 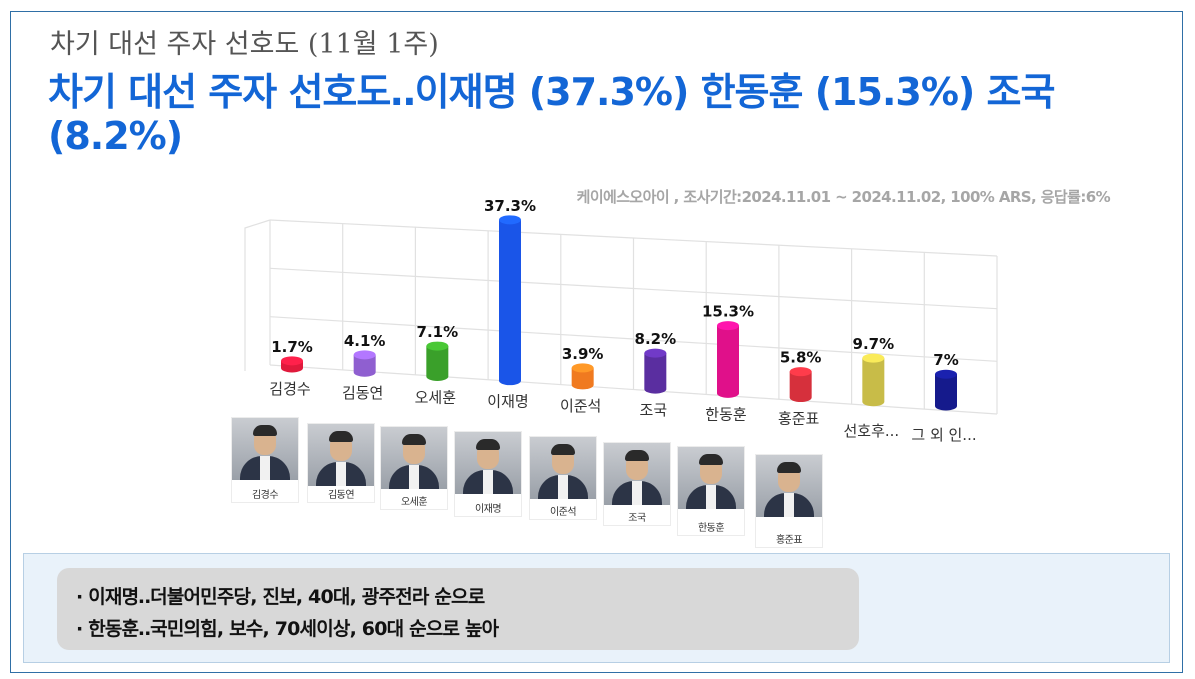 I want to click on data-label: 9.7%, so click(x=874, y=344).